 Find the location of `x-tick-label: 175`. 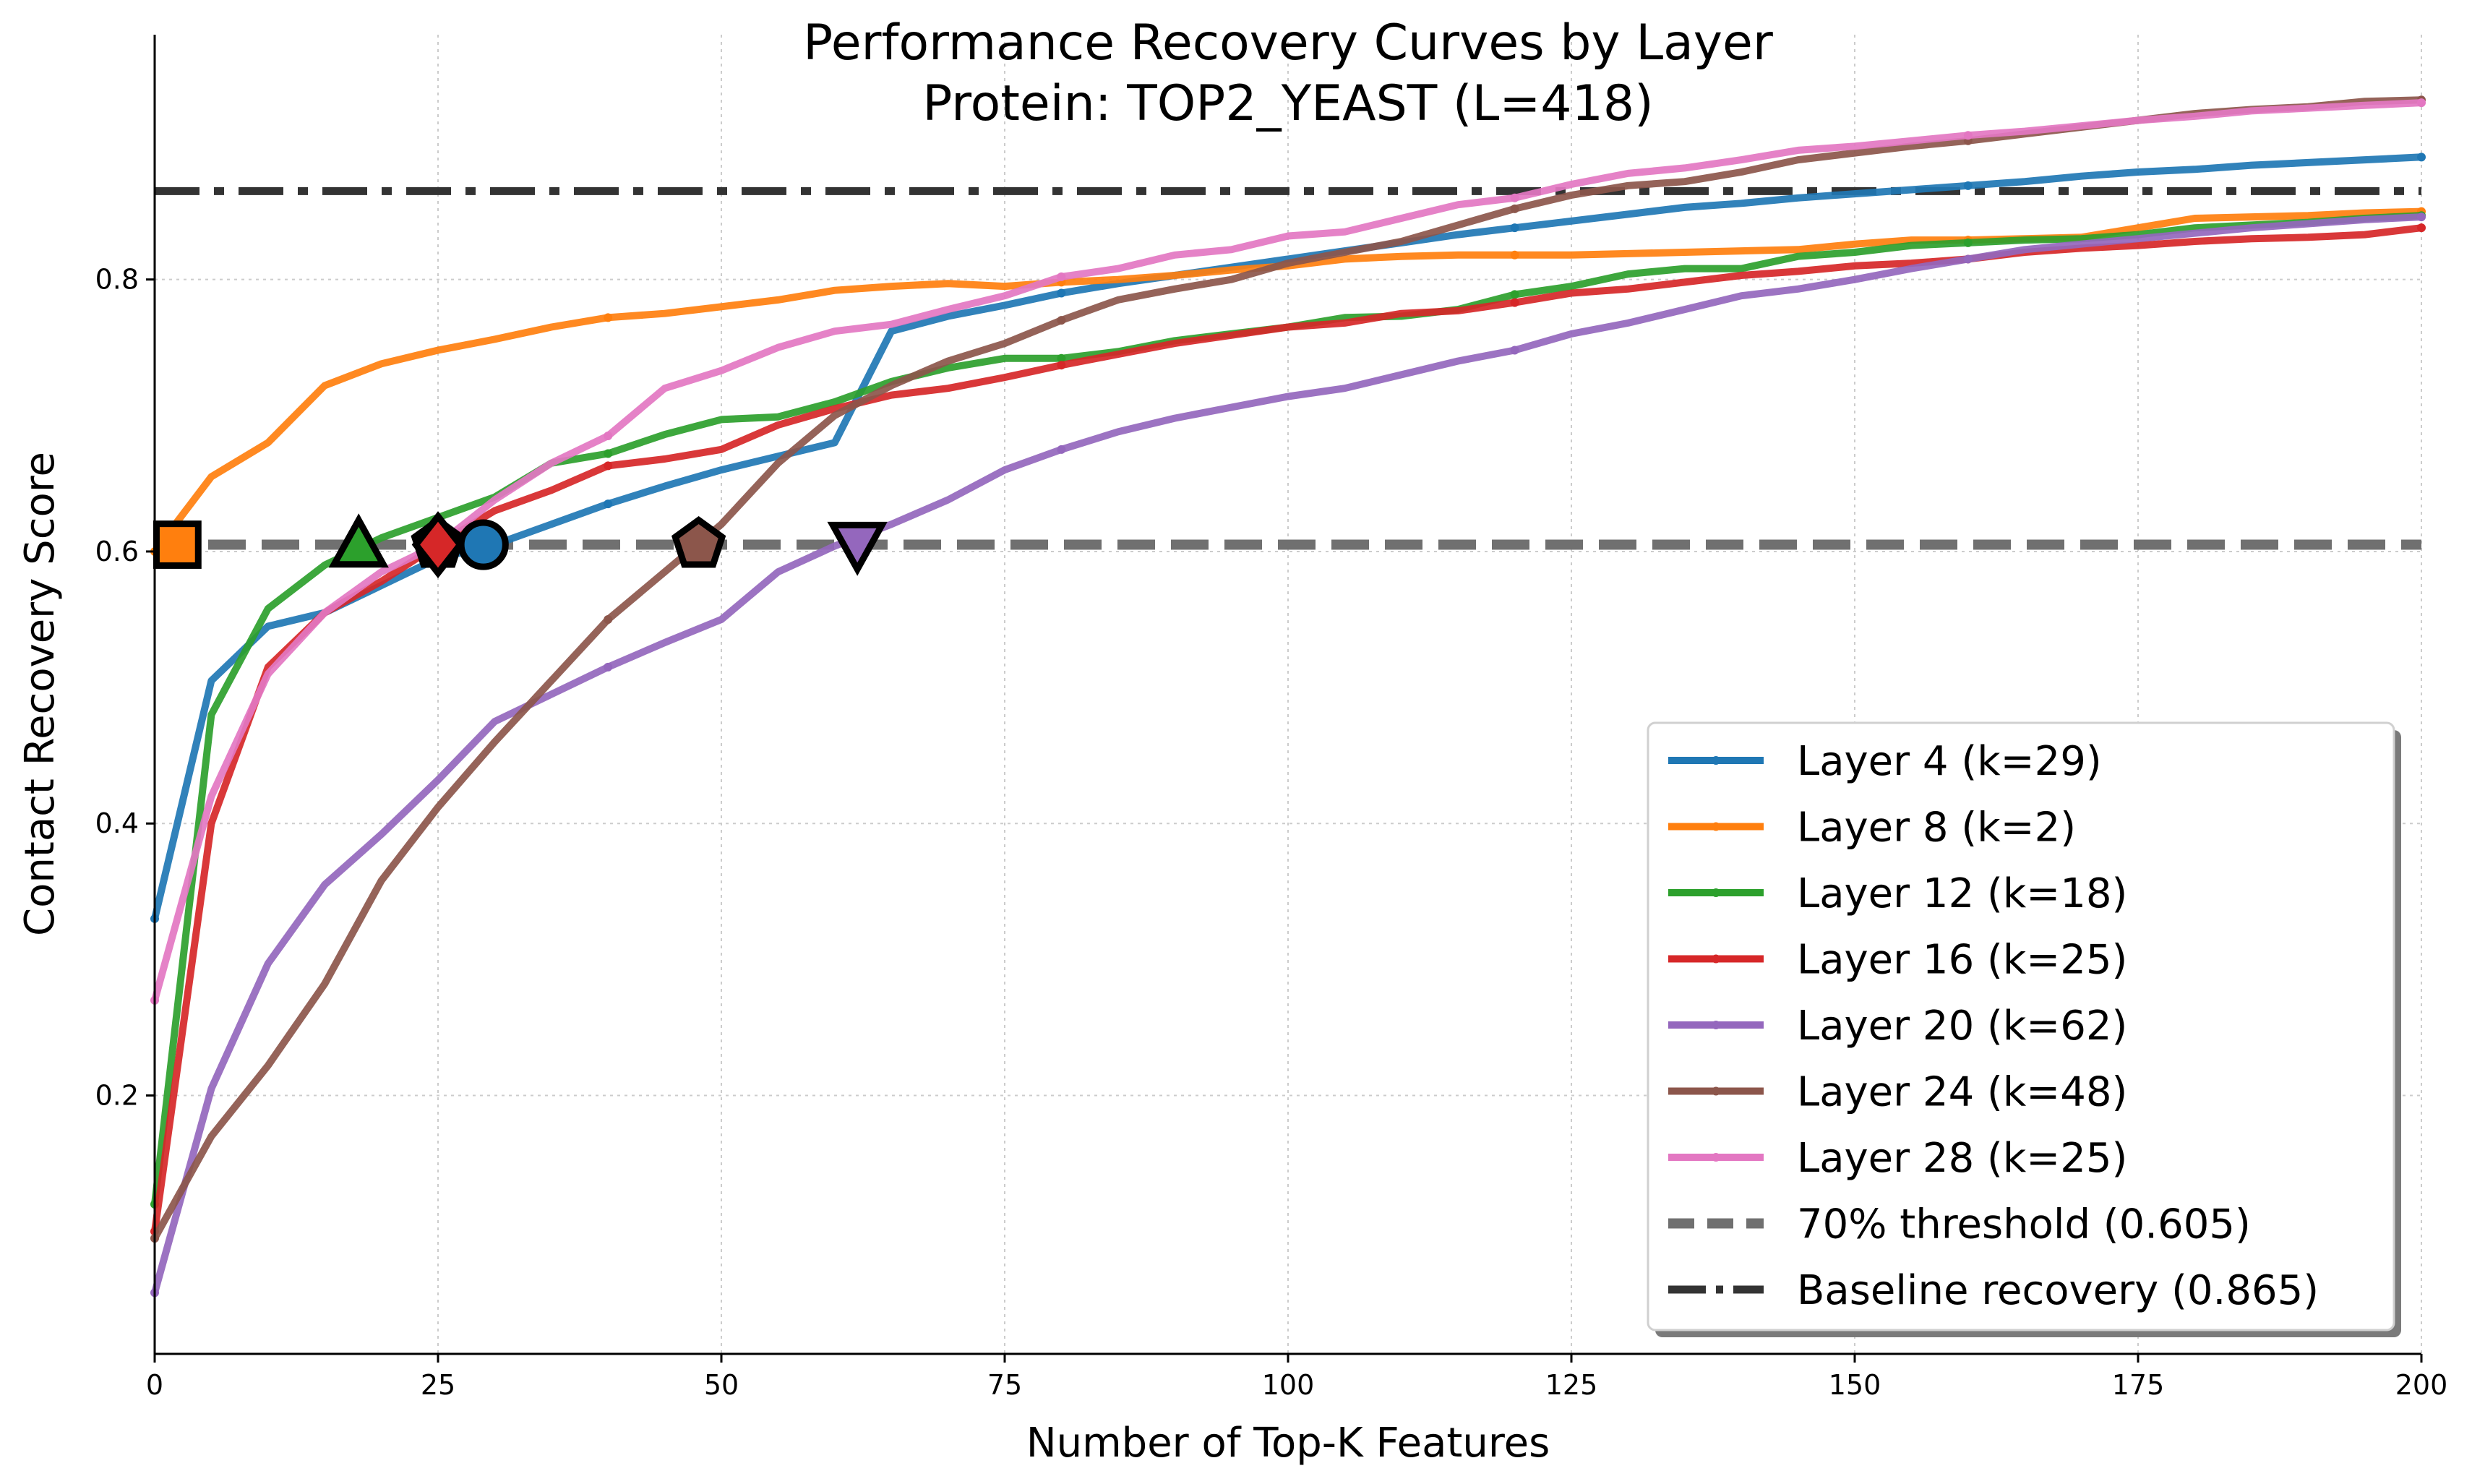

x-tick-label: 175 is located at coordinates (2139, 1385).